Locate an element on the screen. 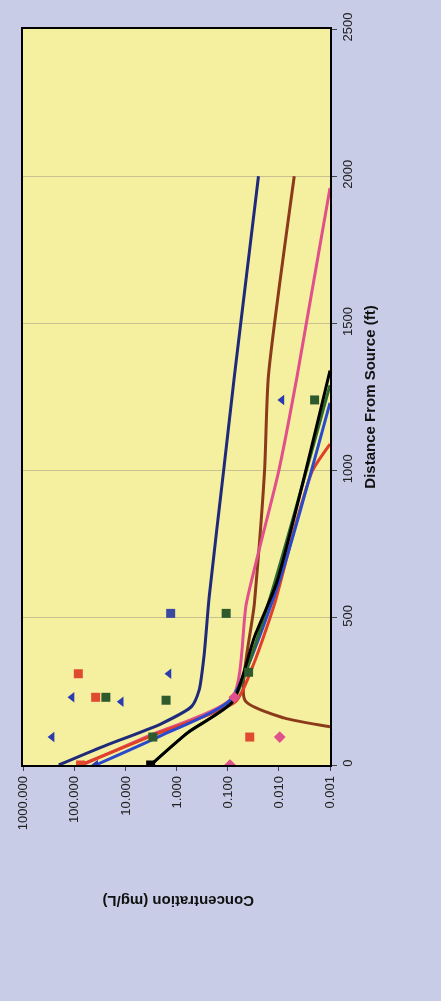  x-tick-label: 100.000 is located at coordinates (74, 799).